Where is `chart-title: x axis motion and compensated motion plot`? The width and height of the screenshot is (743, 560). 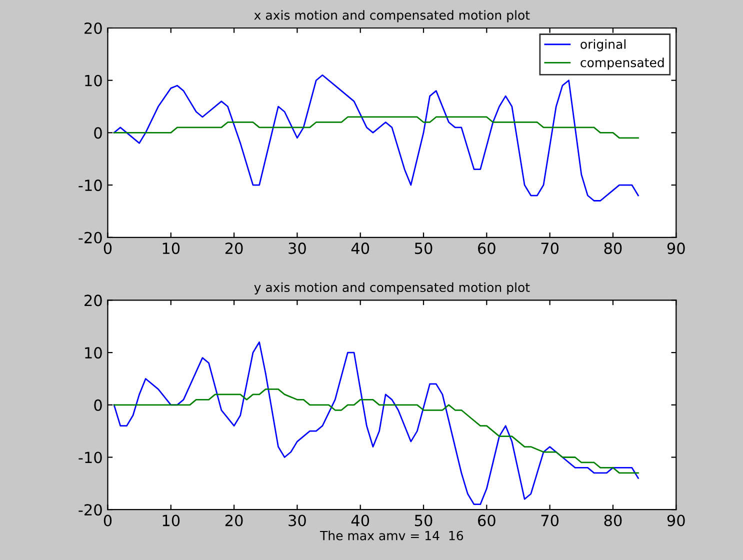
chart-title: x axis motion and compensated motion plot is located at coordinates (392, 16).